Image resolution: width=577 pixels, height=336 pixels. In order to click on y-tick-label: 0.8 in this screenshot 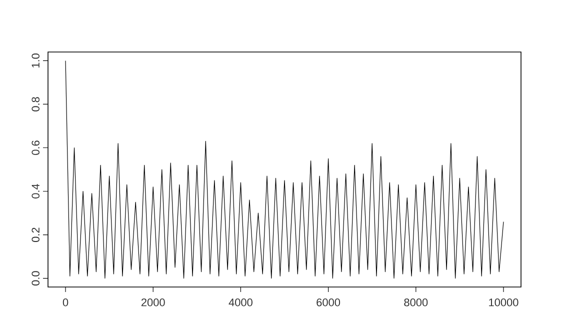, I will do `click(36, 104)`.